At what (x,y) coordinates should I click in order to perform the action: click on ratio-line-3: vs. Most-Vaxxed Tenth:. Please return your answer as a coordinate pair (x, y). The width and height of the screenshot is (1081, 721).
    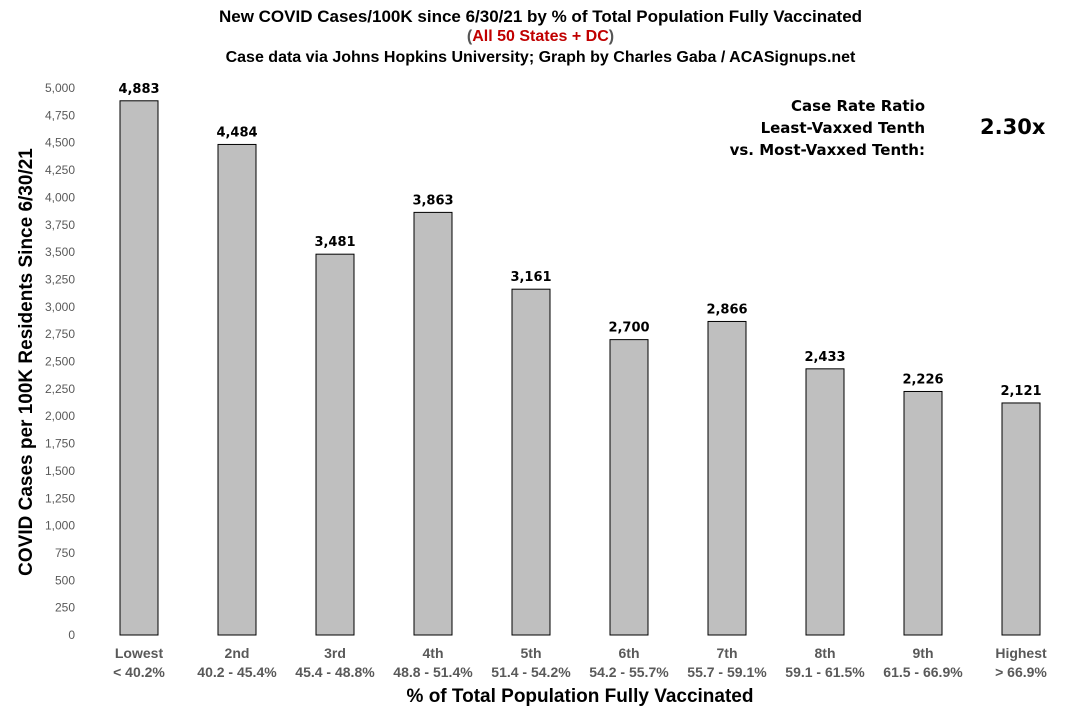
    Looking at the image, I should click on (827, 150).